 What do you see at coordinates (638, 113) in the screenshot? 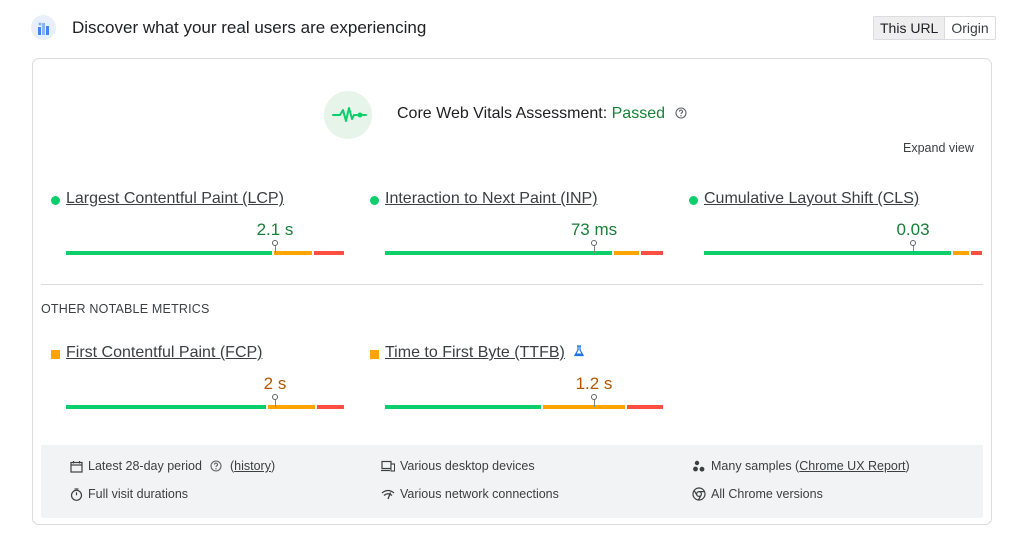
I see `assessment-status: Passed` at bounding box center [638, 113].